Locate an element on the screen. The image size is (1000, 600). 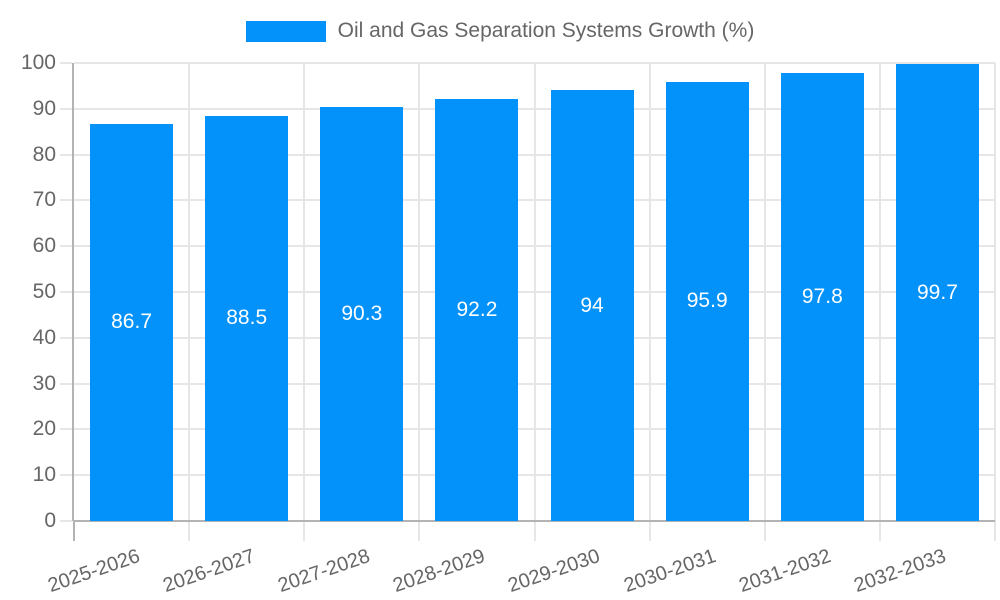
x-tick-label: 2032-2033 is located at coordinates (899, 571).